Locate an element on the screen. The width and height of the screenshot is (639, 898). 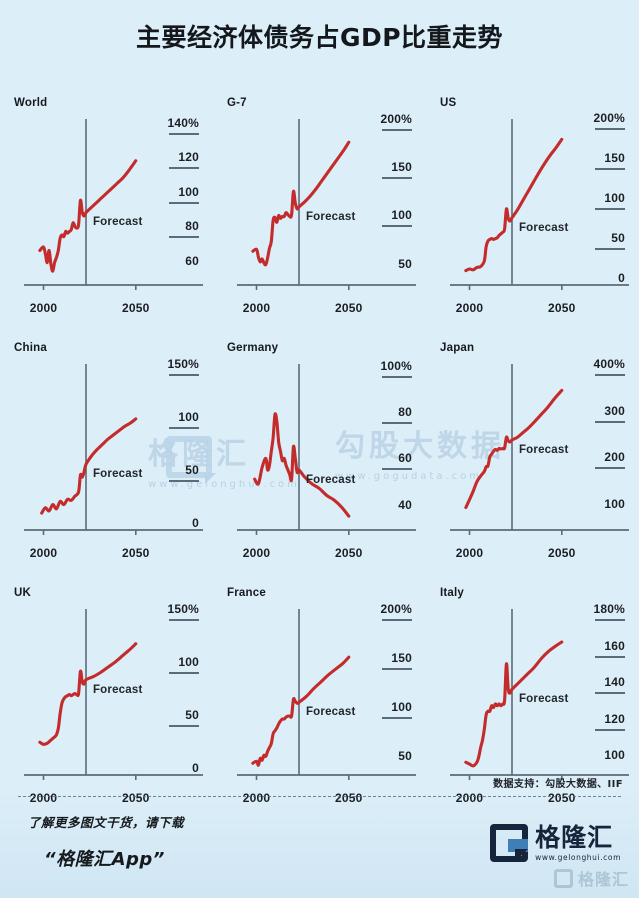
y-axis-tick: 200% is located at coordinates (609, 120).